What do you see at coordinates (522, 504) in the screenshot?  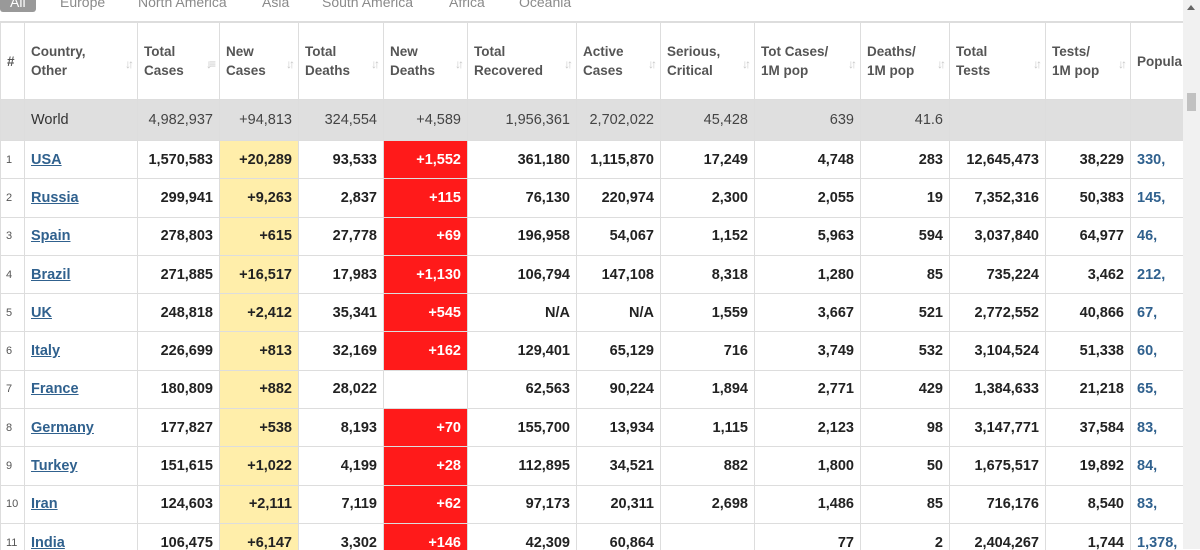 I see `data-cell: 97,173` at bounding box center [522, 504].